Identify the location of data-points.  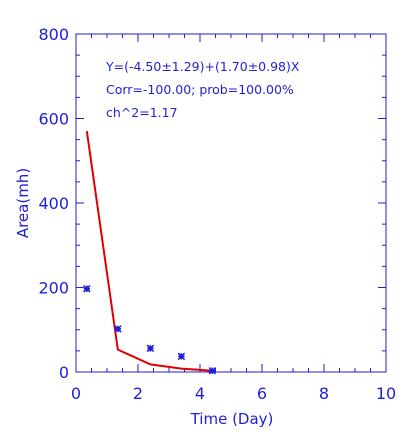
(150, 330).